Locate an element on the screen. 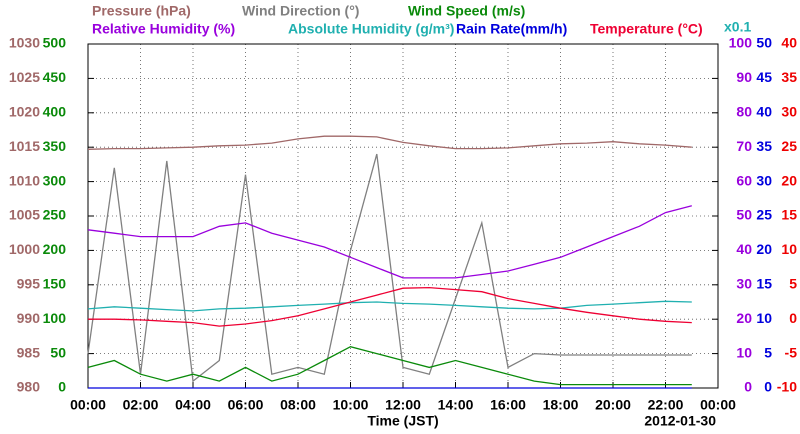 This screenshot has height=434, width=800. y-tick-label: 1015 is located at coordinates (24, 146).